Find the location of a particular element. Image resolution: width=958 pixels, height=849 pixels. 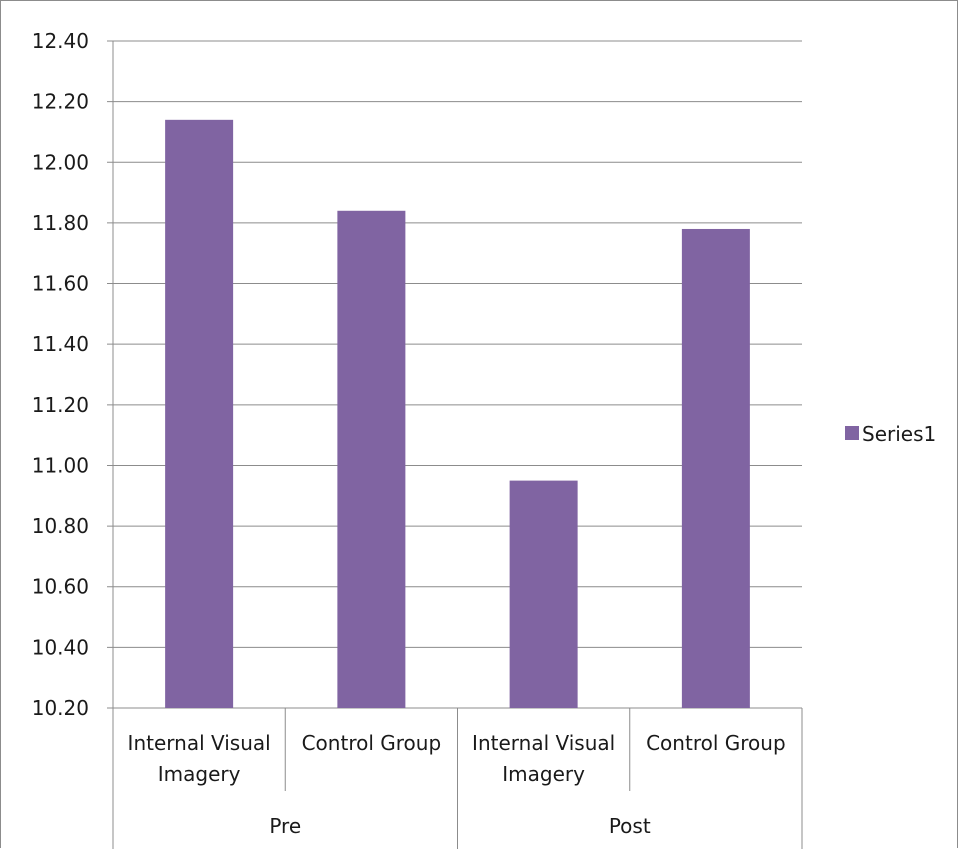

legend: Series1 is located at coordinates (890, 434).